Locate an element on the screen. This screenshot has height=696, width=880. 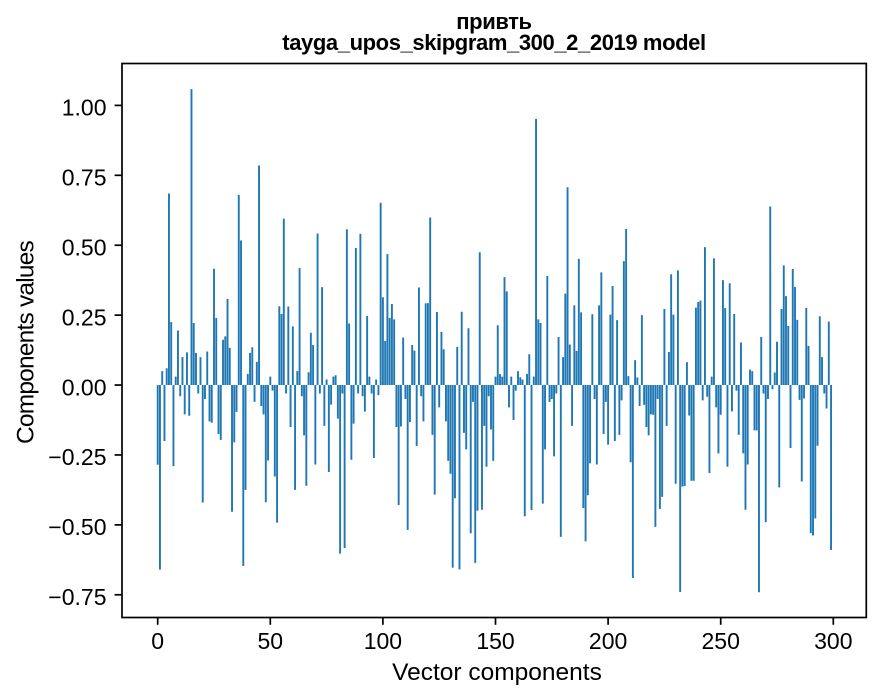
svg-text: Components values is located at coordinates (26, 341).